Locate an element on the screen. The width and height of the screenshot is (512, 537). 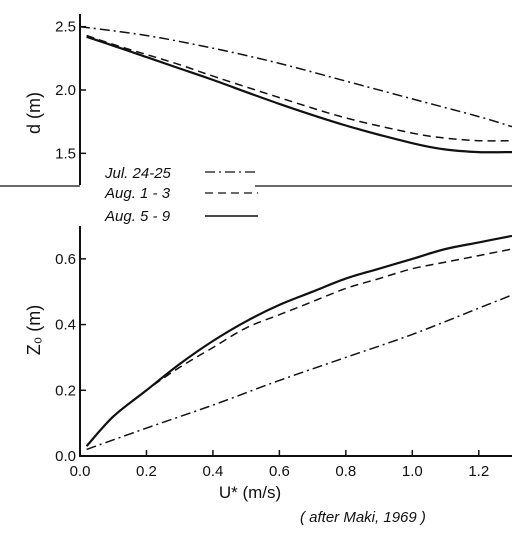
credit-note: ( after Maki, 1969 ) is located at coordinates (363, 517).